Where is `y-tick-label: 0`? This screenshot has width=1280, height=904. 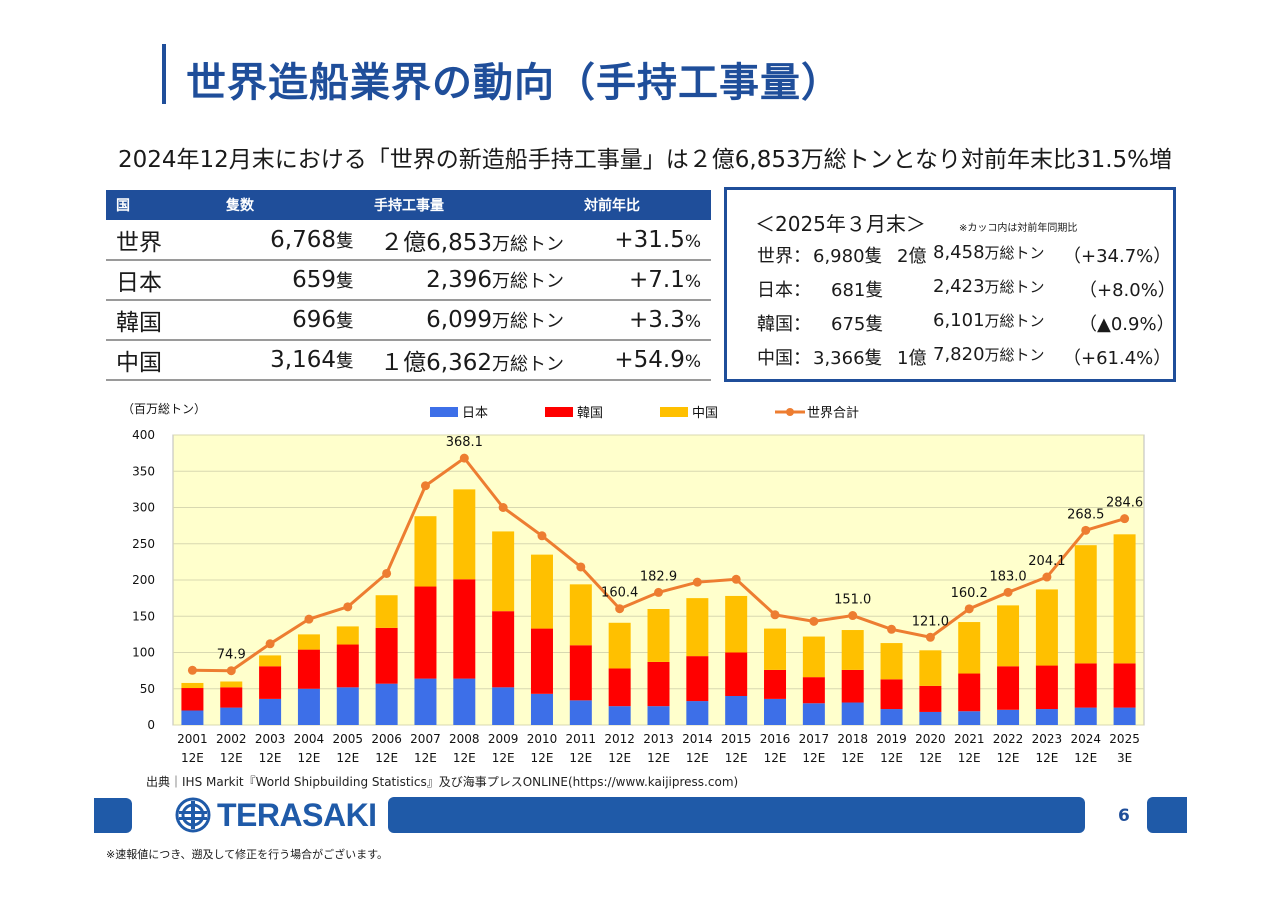
y-tick-label: 0 is located at coordinates (151, 725).